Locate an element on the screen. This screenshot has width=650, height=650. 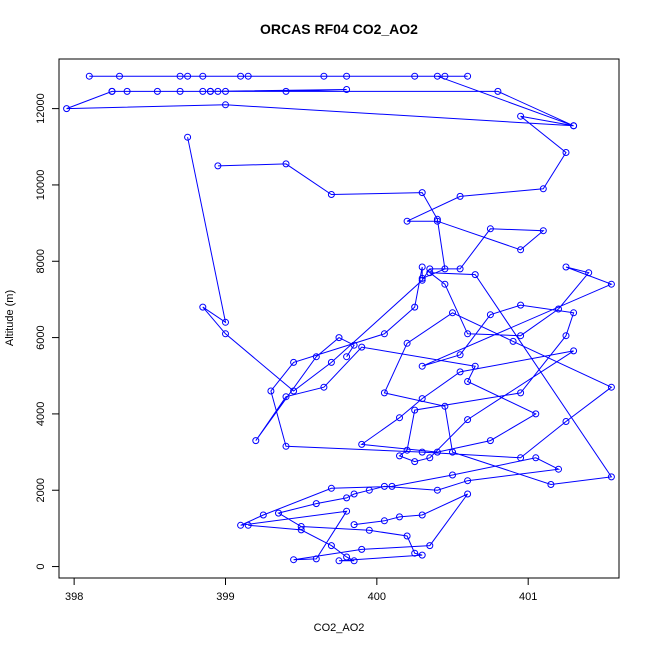
y-tick-label: 0 is located at coordinates (41, 566).